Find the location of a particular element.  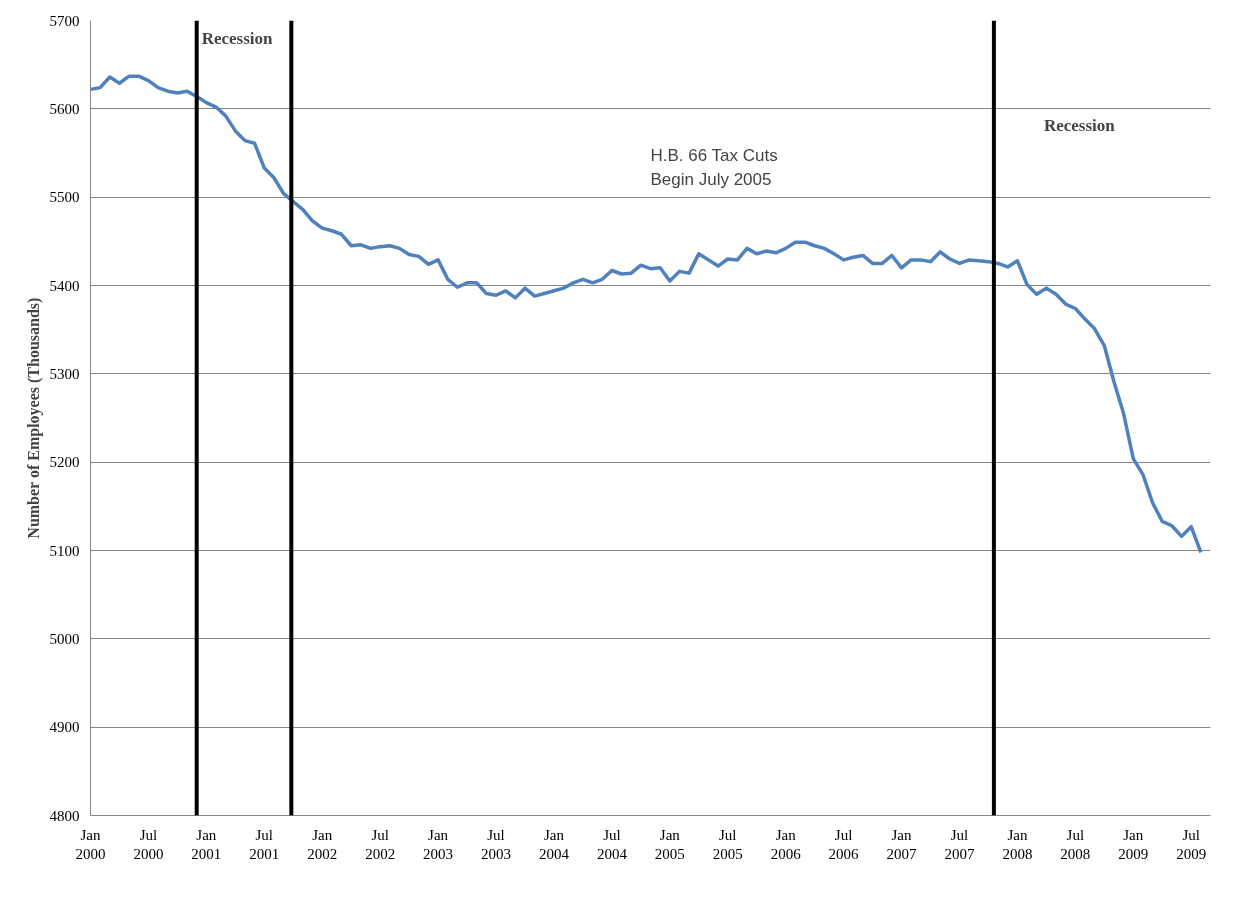

x-tick-label: Jul 2002 is located at coordinates (380, 844).